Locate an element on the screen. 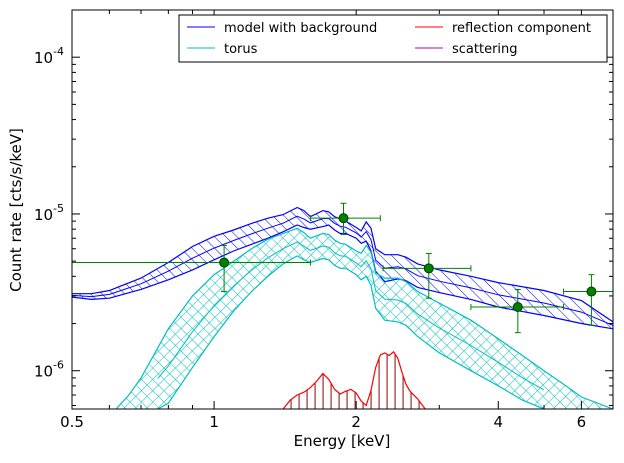 The height and width of the screenshot is (463, 624). y-tick-label: 10⁻⁶ is located at coordinates (49, 370).